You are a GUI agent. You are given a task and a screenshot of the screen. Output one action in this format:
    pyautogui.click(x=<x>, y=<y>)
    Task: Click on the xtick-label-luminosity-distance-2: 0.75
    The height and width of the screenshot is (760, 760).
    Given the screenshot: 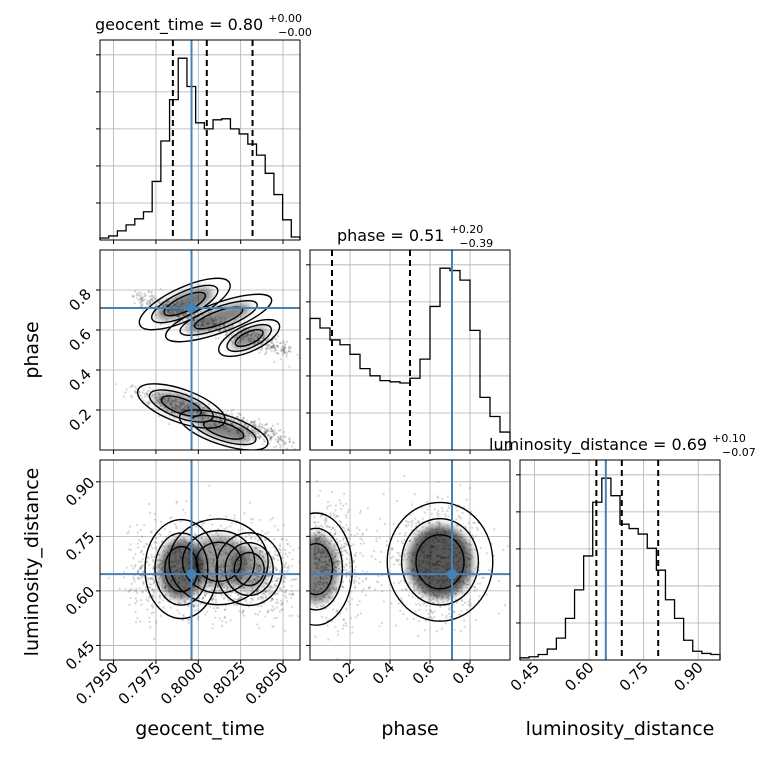 What is the action you would take?
    pyautogui.click(x=634, y=676)
    